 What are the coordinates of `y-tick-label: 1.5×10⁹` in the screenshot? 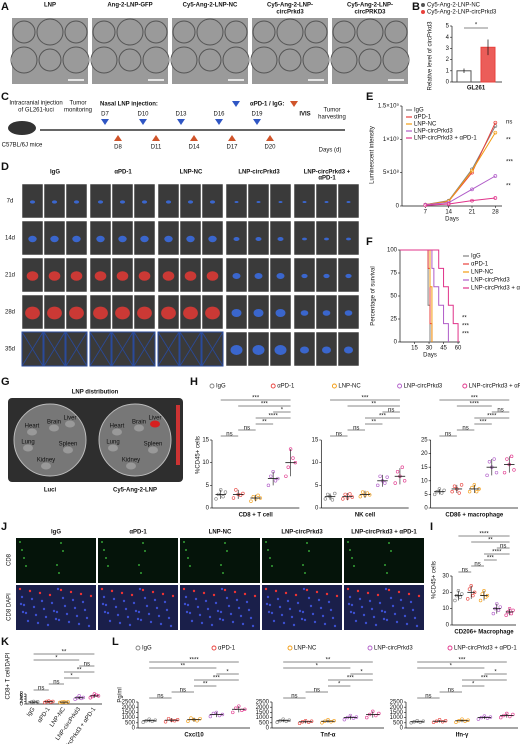 It's located at (389, 106).